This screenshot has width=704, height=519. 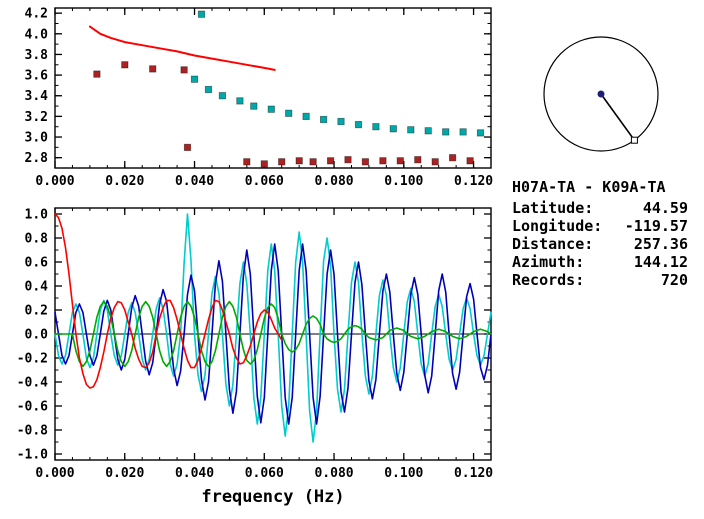 I want to click on y-tick-label: 2.8, so click(x=37, y=158).